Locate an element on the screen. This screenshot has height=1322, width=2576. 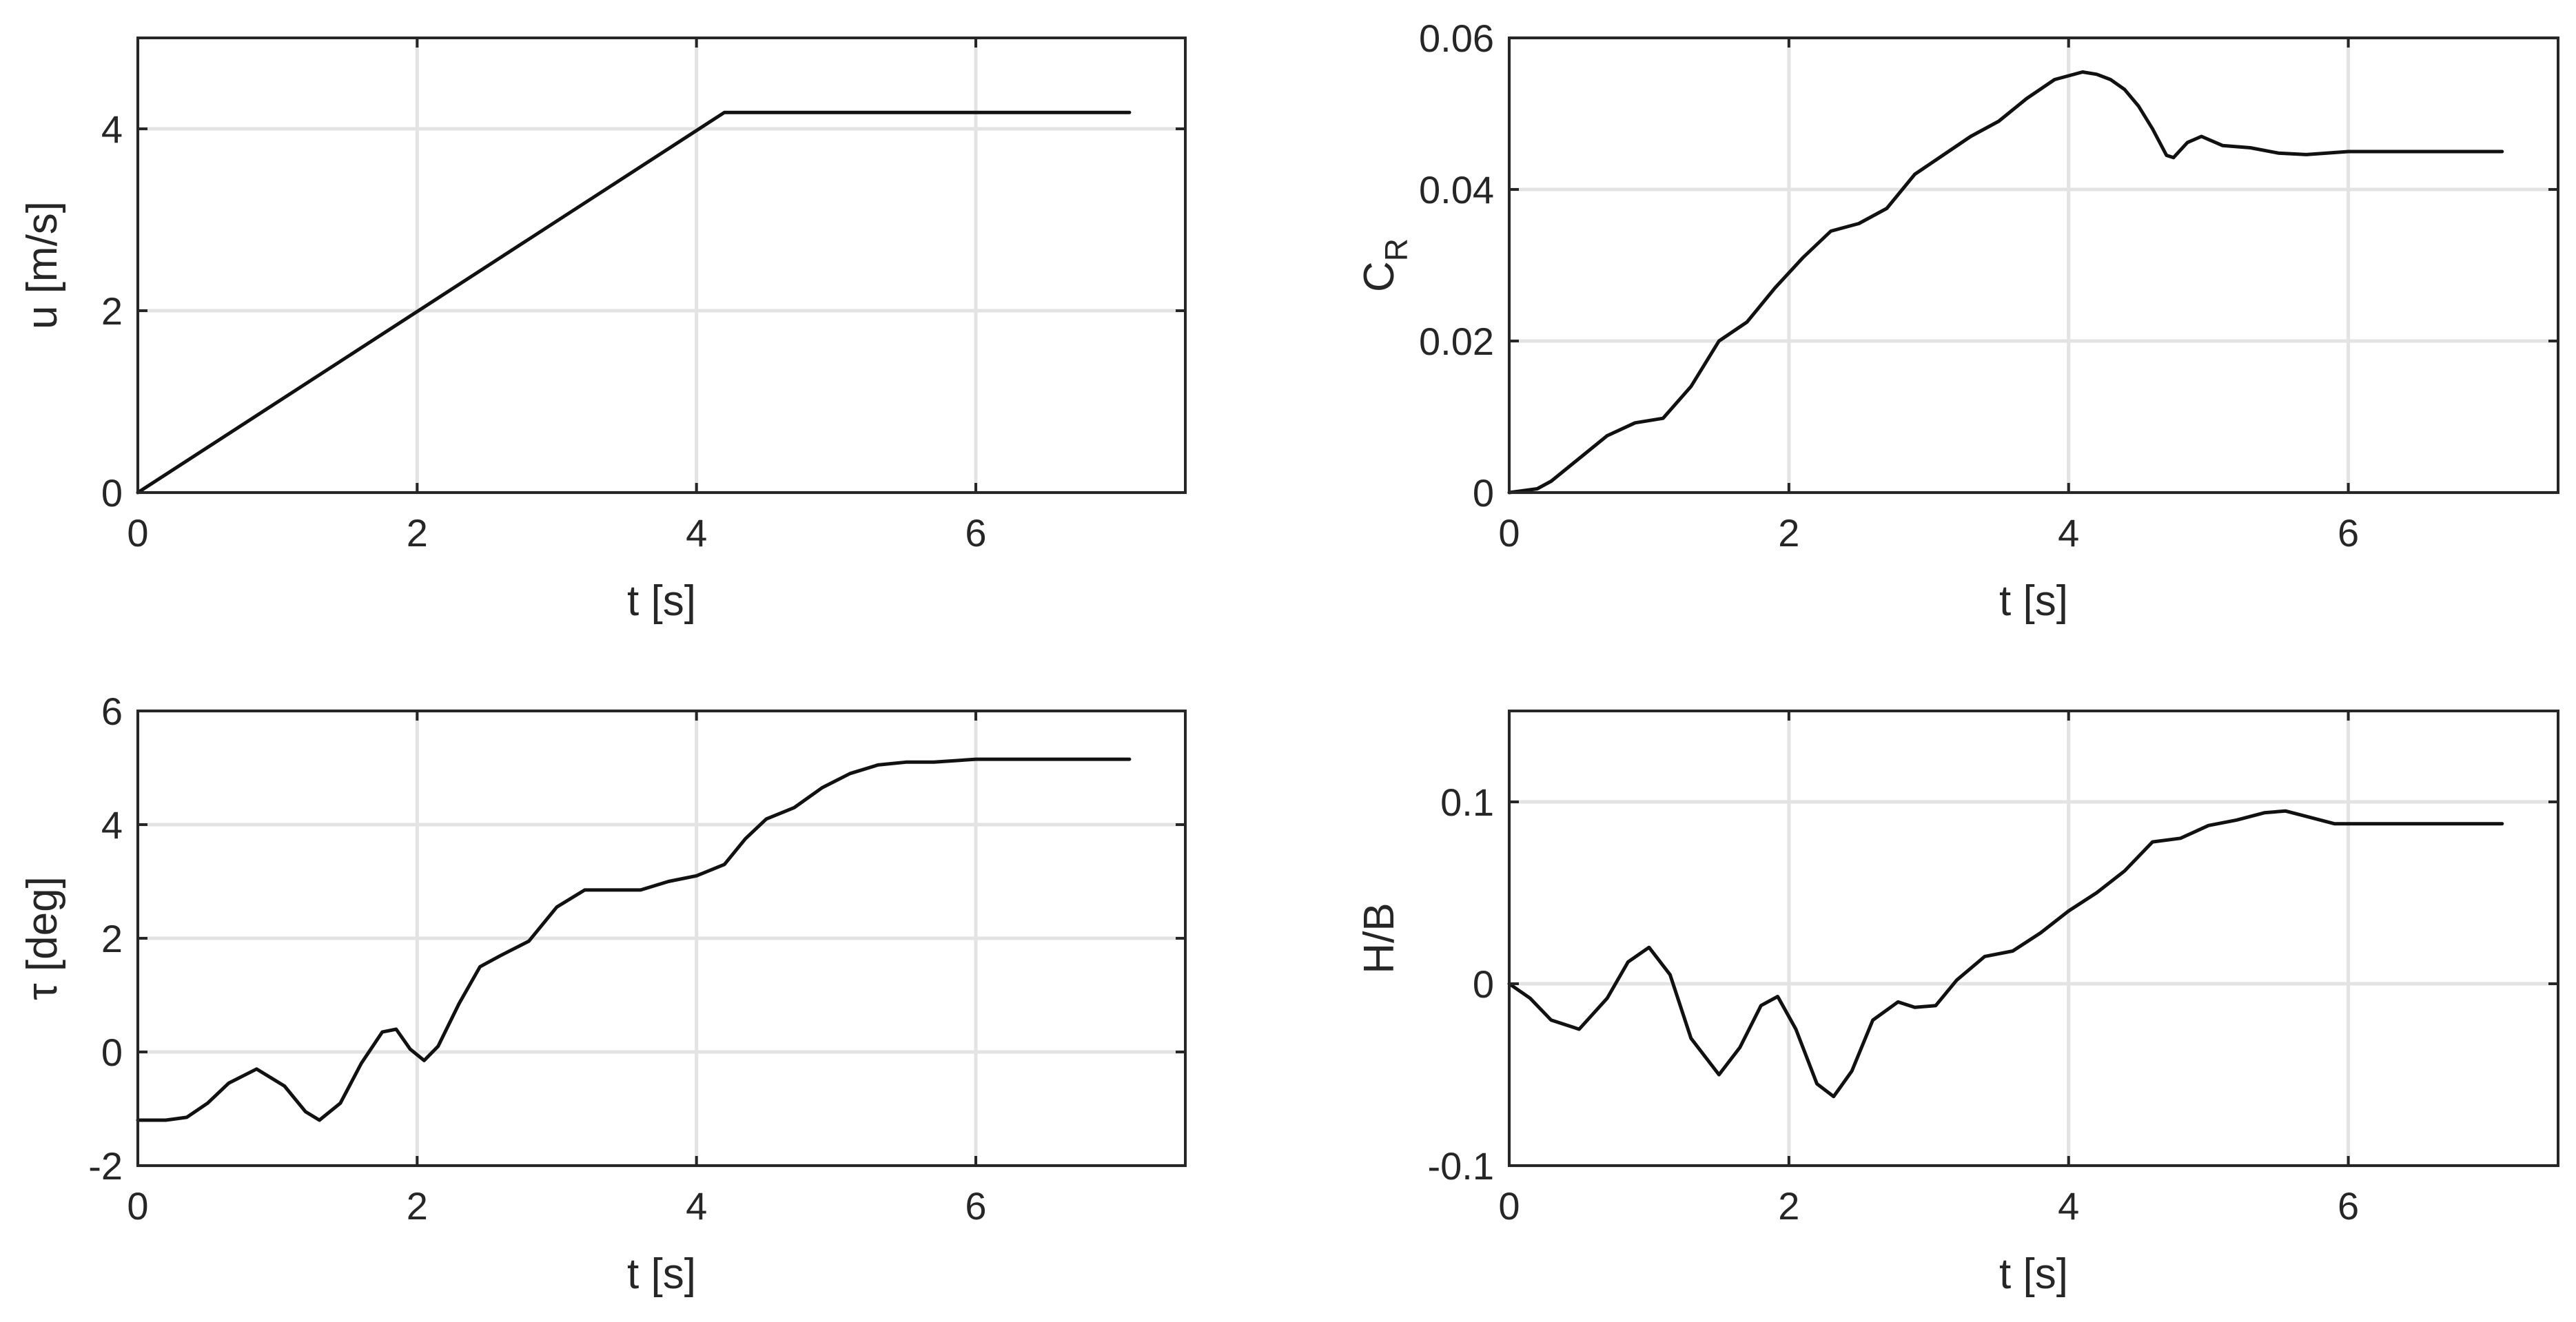
y-tick-label: -2 is located at coordinates (105, 1166).